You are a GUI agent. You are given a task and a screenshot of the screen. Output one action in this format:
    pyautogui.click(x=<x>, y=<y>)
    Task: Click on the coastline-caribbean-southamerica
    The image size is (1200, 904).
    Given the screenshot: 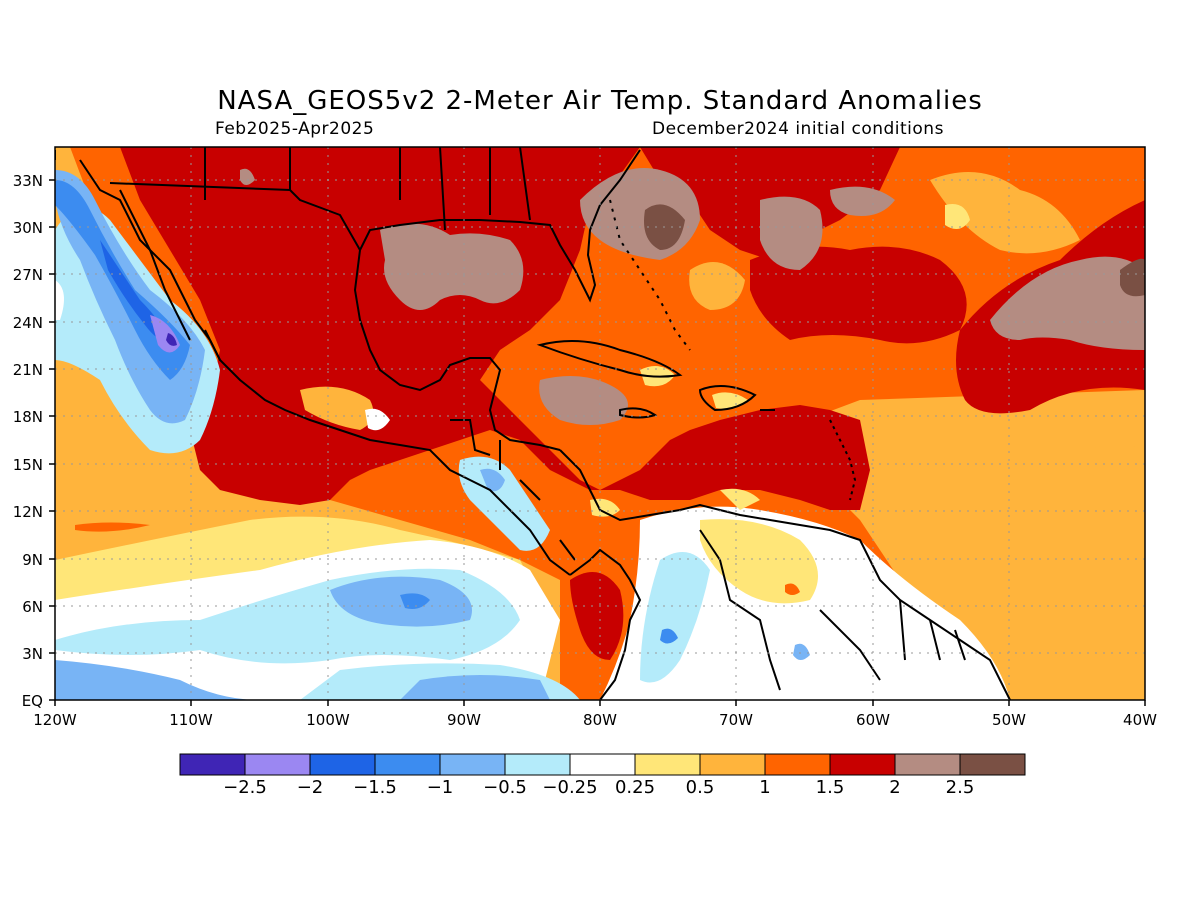 What is the action you would take?
    pyautogui.click(x=785, y=574)
    